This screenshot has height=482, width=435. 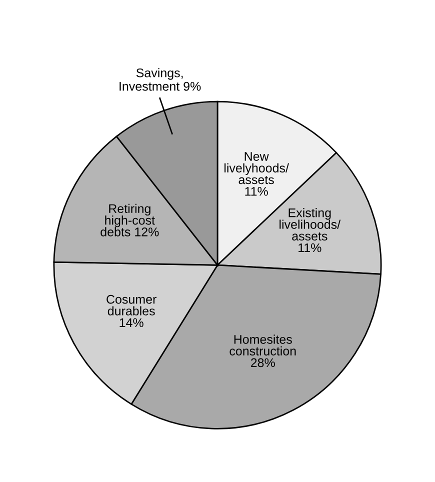 I want to click on slice-label: Retiring high-cost debts 12%, so click(x=129, y=220).